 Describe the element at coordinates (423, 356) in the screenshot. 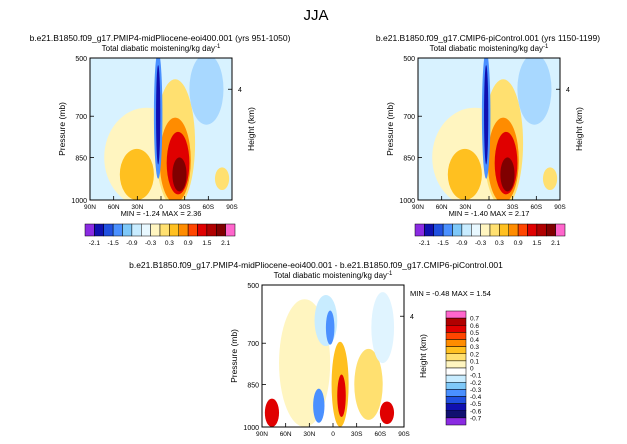

I see `y2-axis-label: Height (km)` at that location.